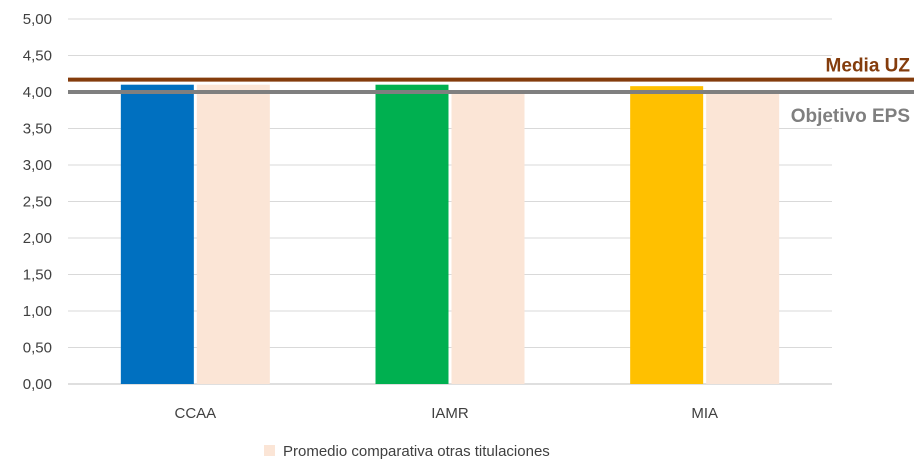 This screenshot has height=461, width=914. What do you see at coordinates (37, 19) in the screenshot?
I see `y-tick-label: 5,00` at bounding box center [37, 19].